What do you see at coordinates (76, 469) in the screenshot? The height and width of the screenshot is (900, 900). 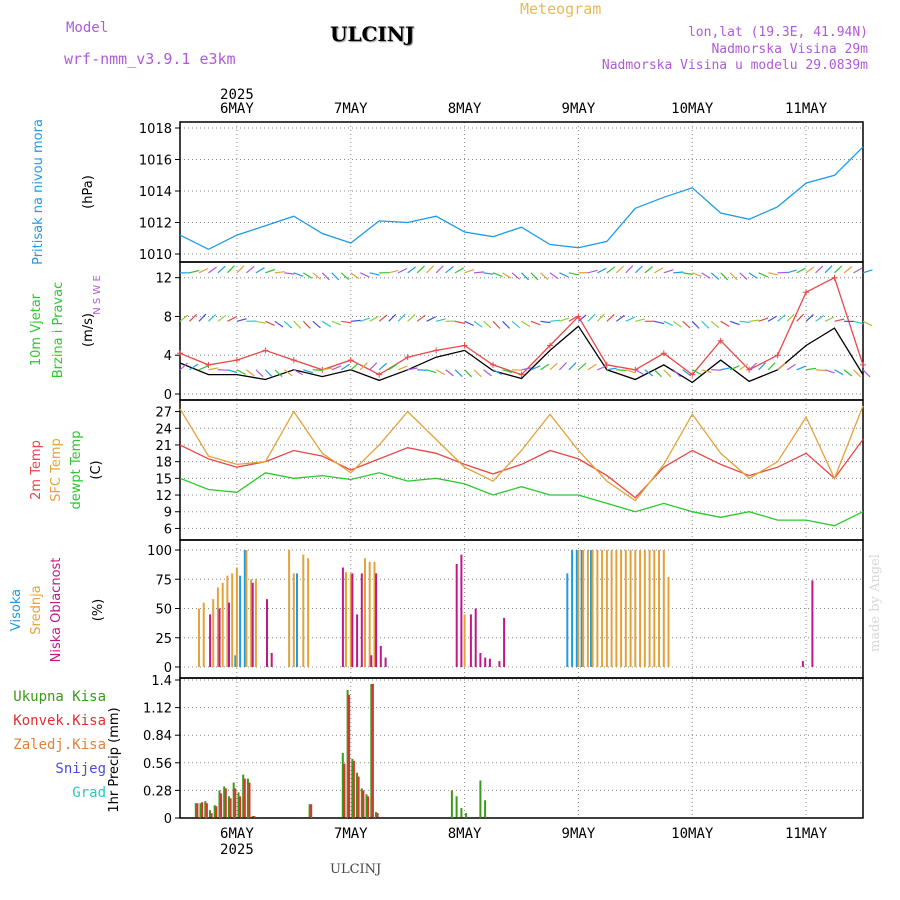 I see `temp-title-3: dewpt Temp` at bounding box center [76, 469].